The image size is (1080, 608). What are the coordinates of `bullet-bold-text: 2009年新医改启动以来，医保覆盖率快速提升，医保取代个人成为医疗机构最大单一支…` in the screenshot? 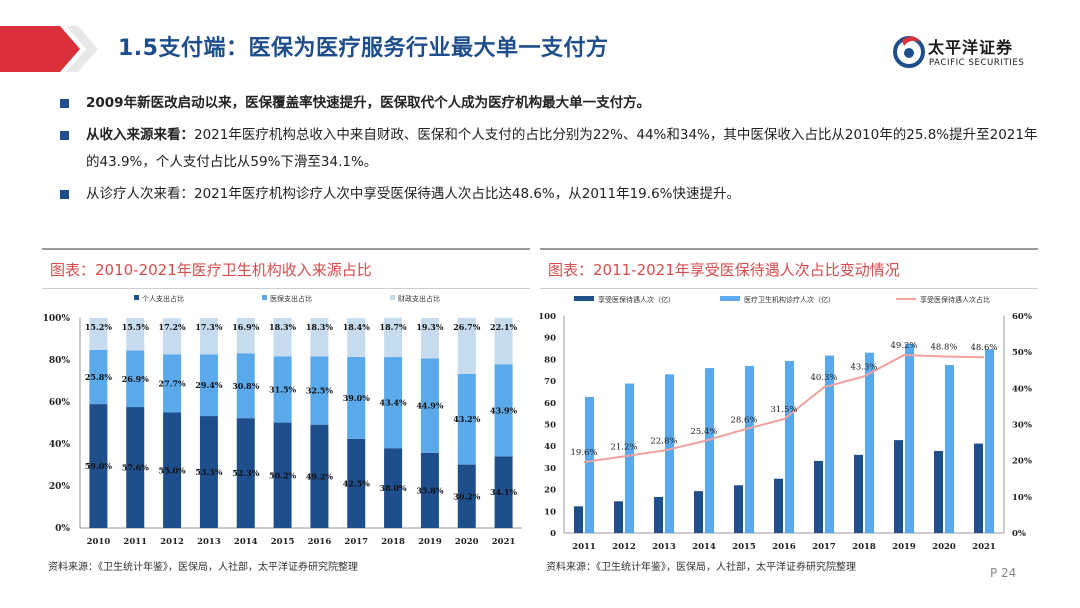 It's located at (368, 103).